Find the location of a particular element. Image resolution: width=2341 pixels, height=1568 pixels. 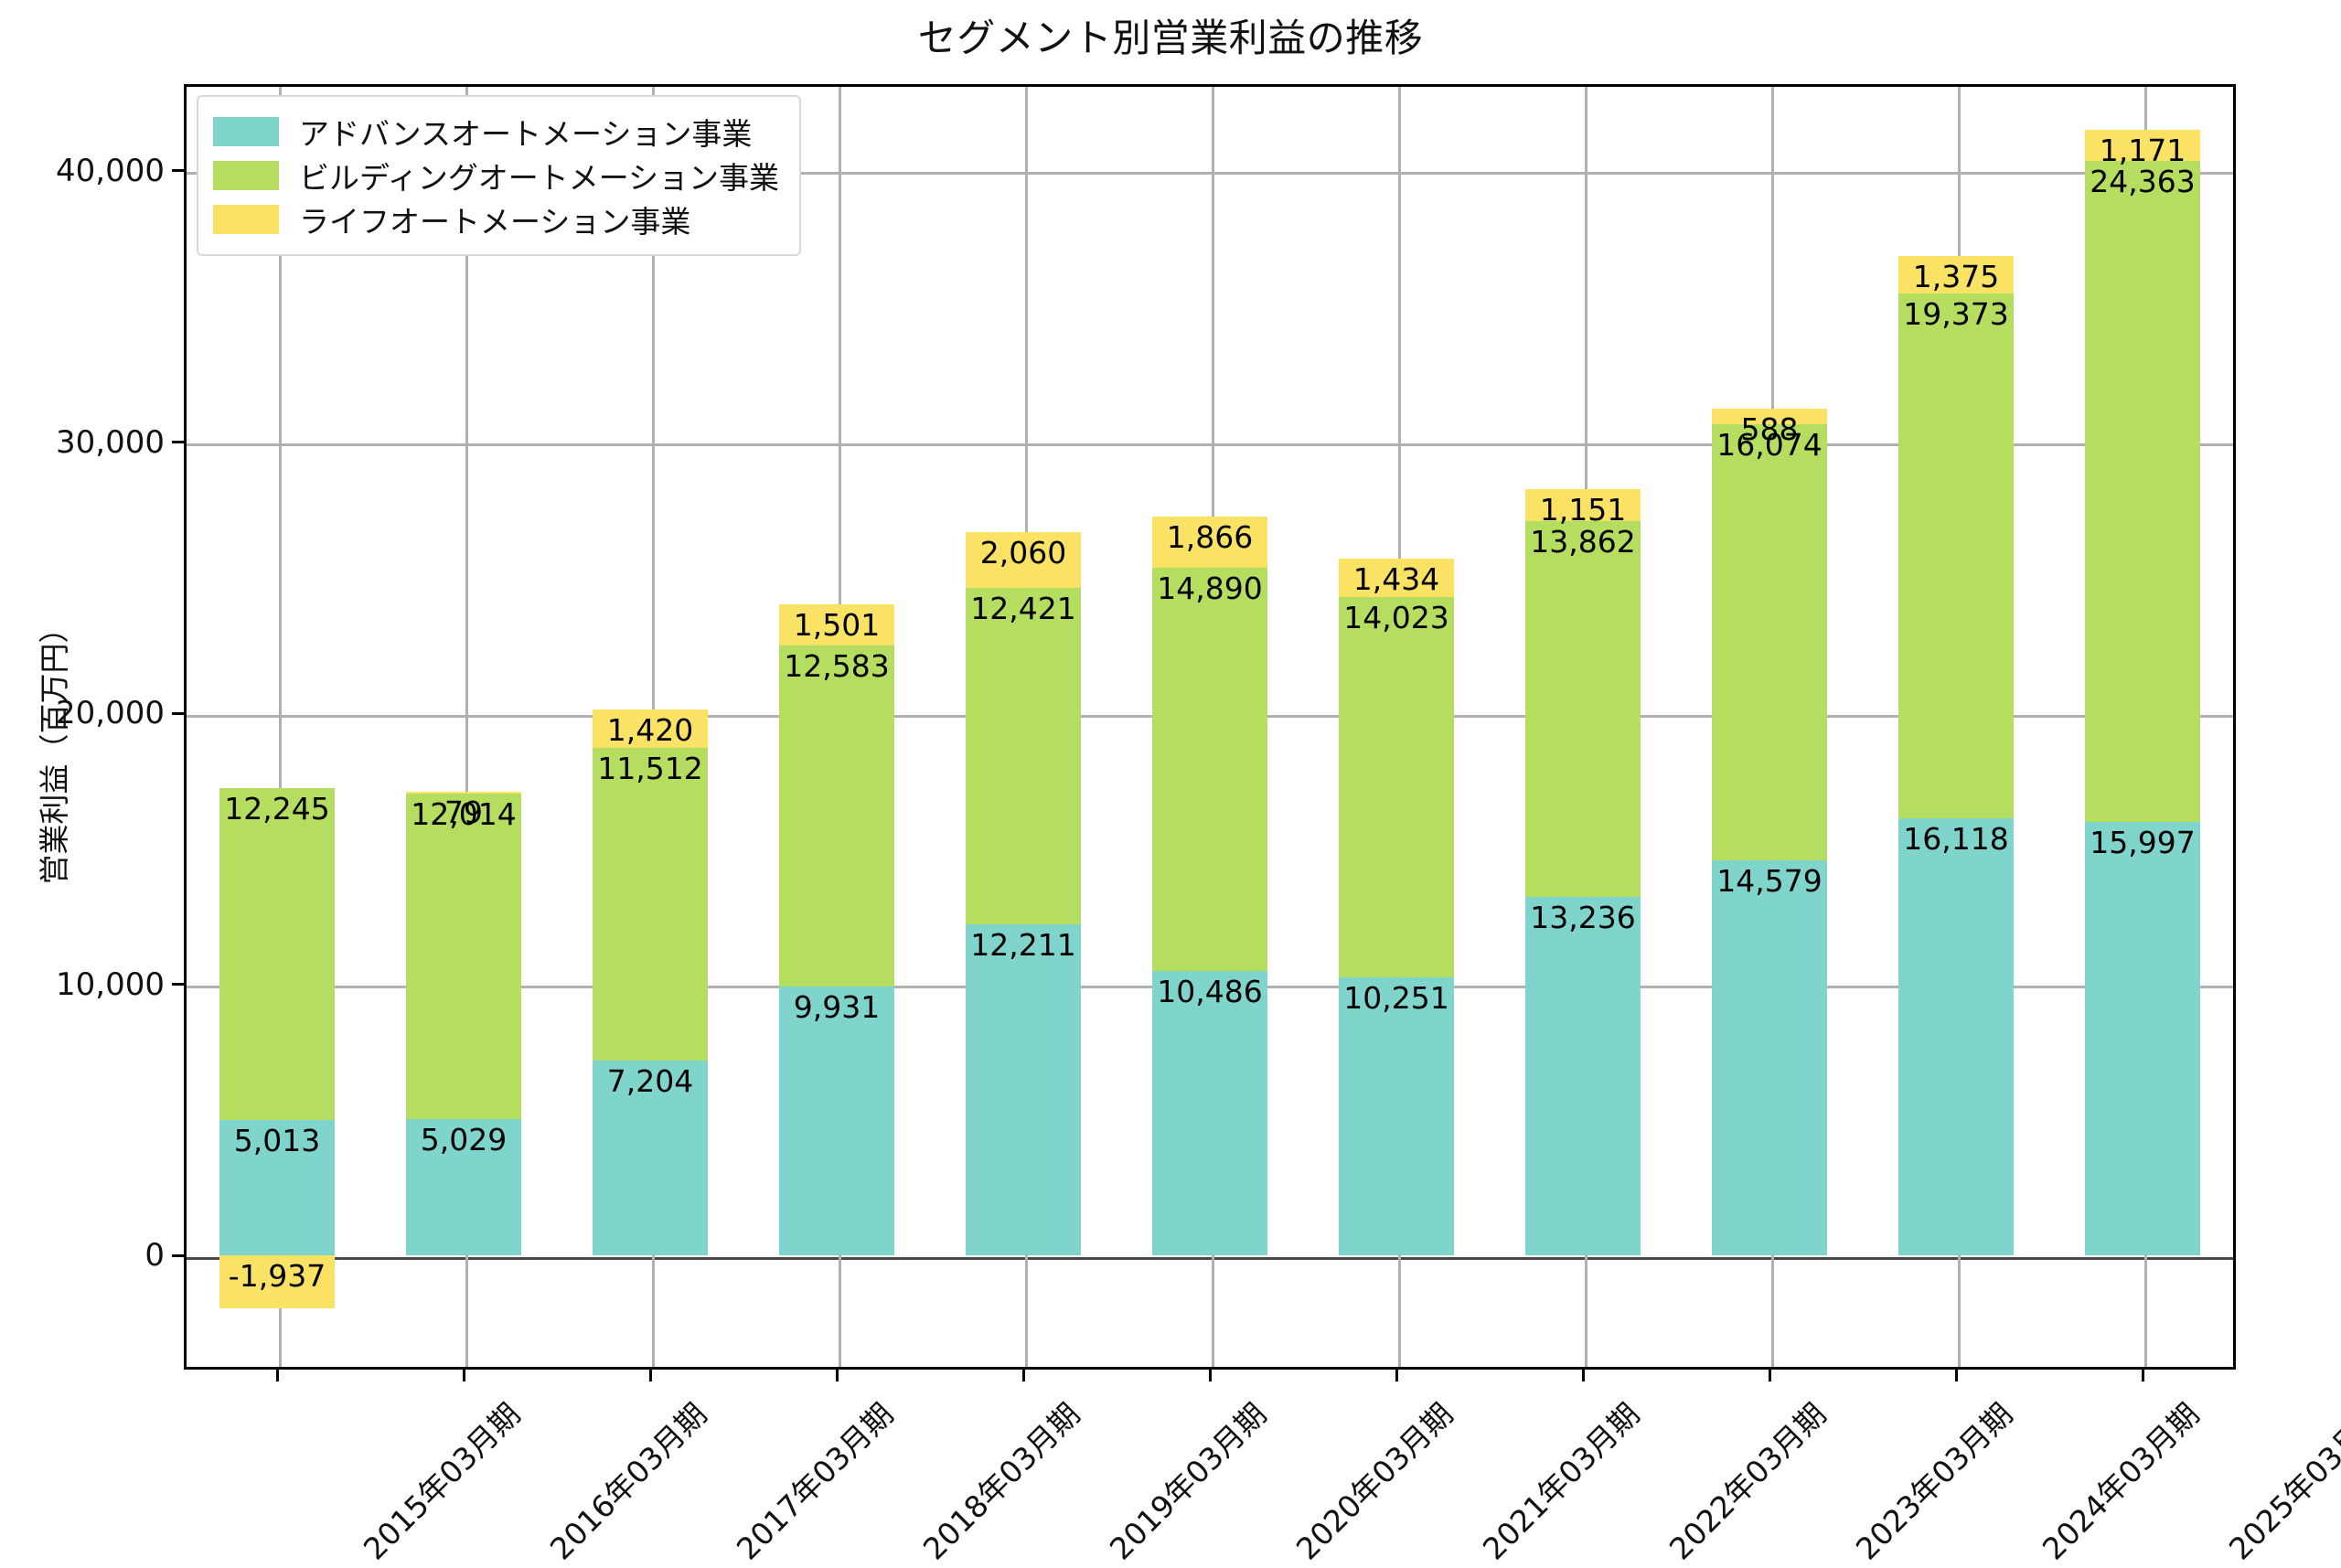

x-tick-label: 2015年03月期 is located at coordinates (442, 1481).